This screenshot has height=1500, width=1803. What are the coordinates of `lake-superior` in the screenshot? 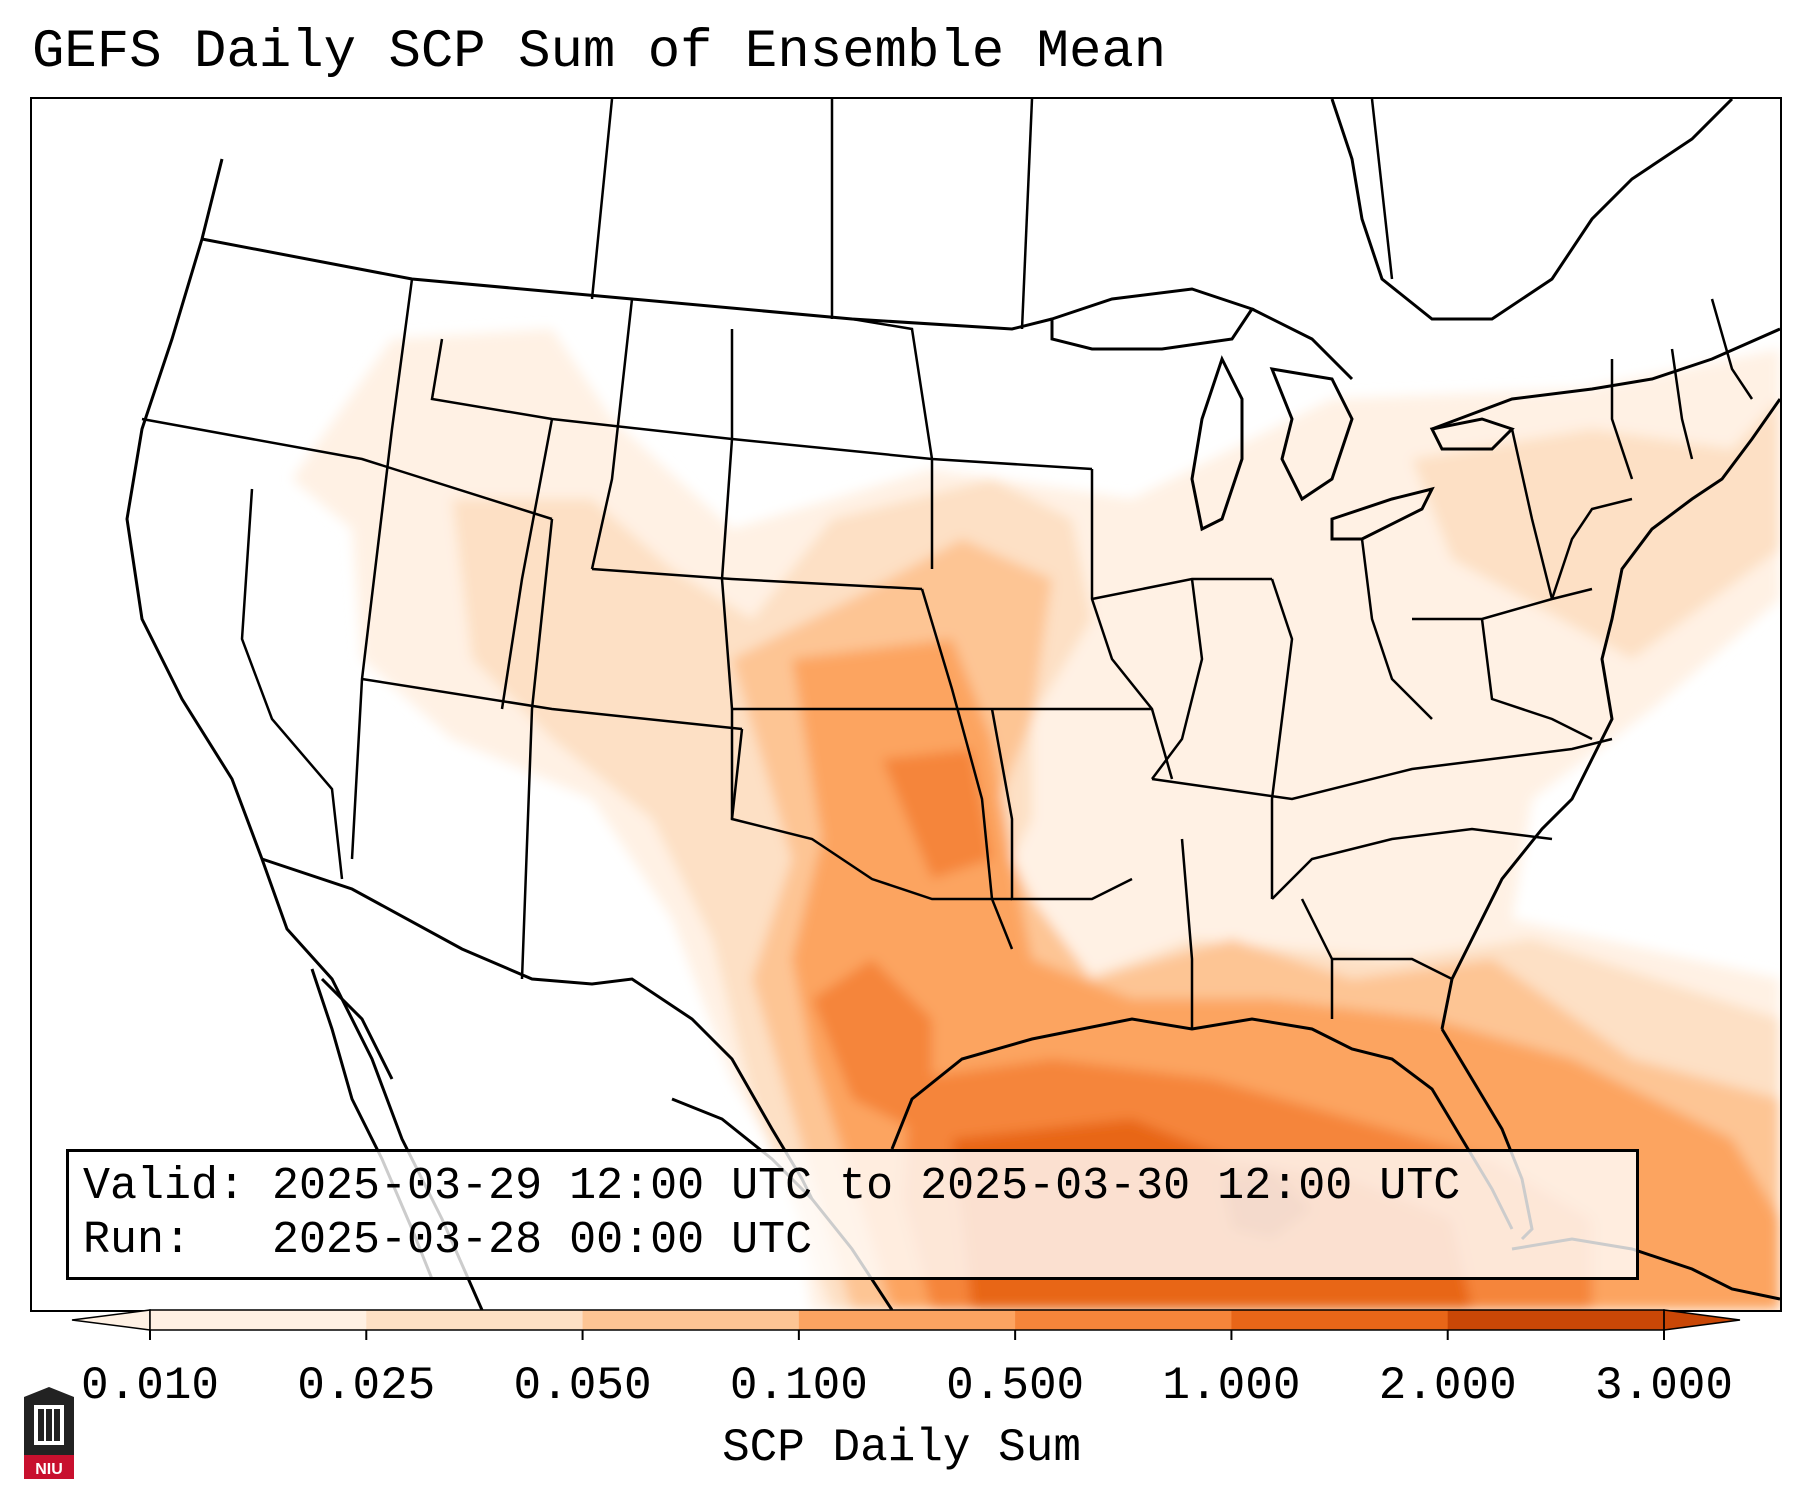 It's located at (1152, 319).